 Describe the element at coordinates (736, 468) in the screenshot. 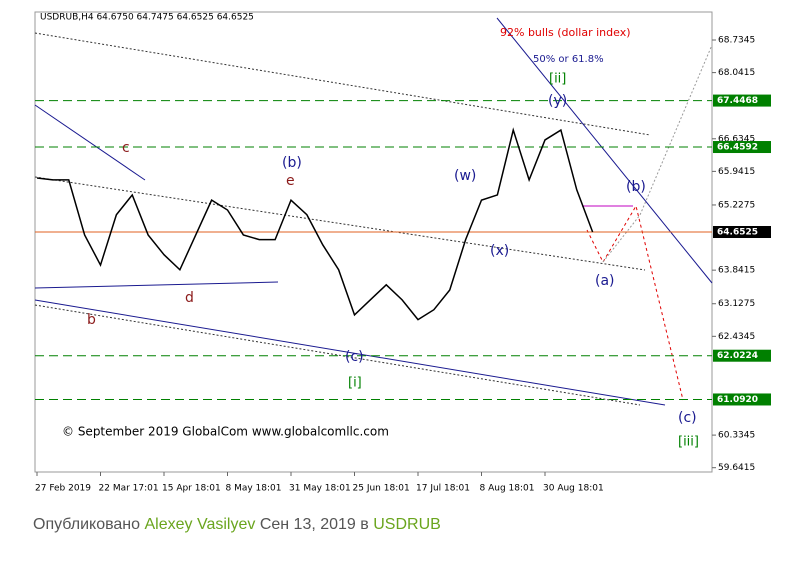

I see `y-tick-label: 59.6415` at that location.